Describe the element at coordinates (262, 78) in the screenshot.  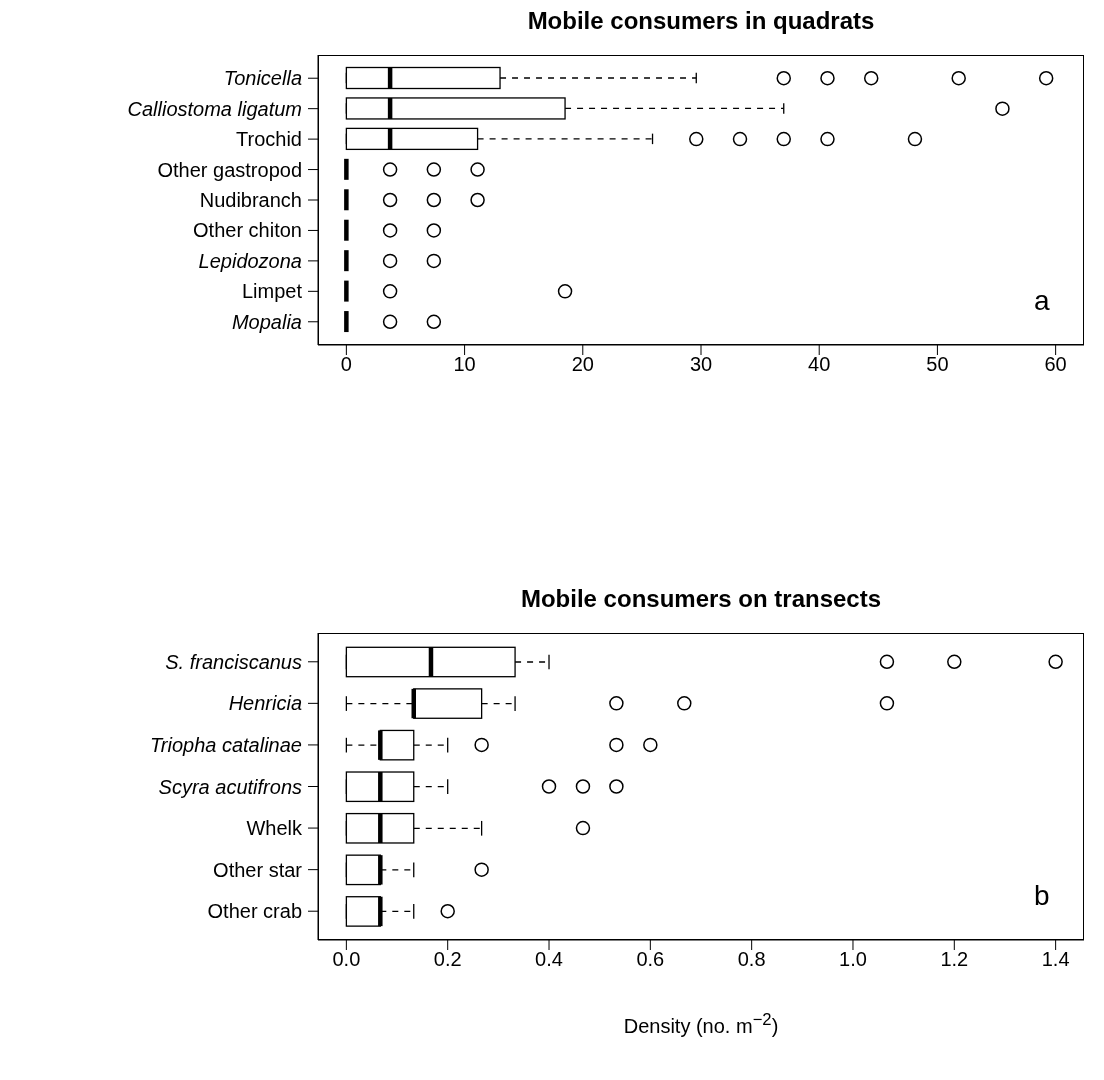
I see `y-tick-label: Tonicella` at that location.